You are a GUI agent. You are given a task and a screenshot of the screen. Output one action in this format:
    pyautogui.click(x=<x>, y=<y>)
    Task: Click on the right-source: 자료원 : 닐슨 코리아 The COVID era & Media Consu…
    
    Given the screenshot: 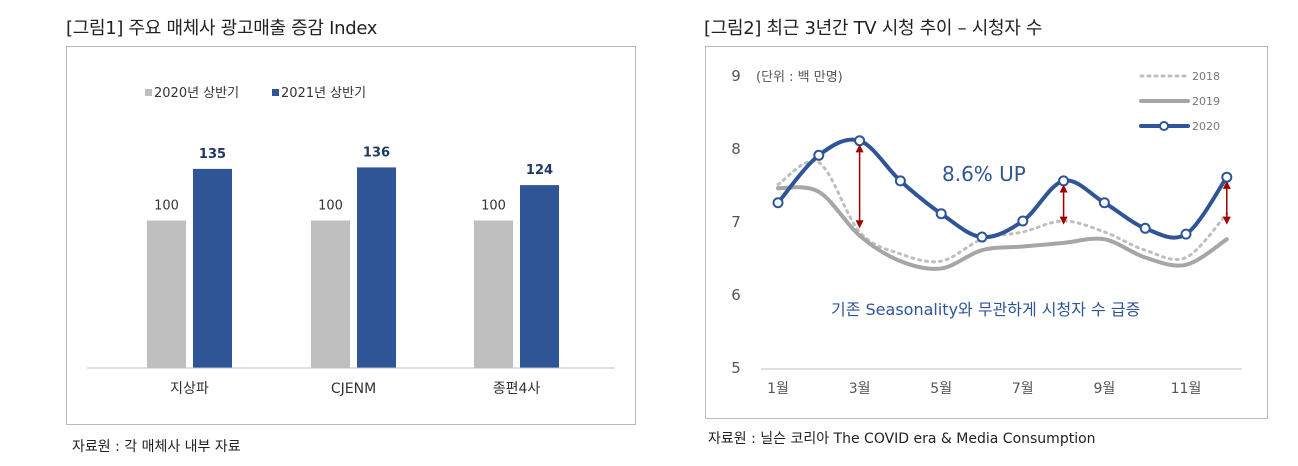 What is the action you would take?
    pyautogui.click(x=902, y=439)
    